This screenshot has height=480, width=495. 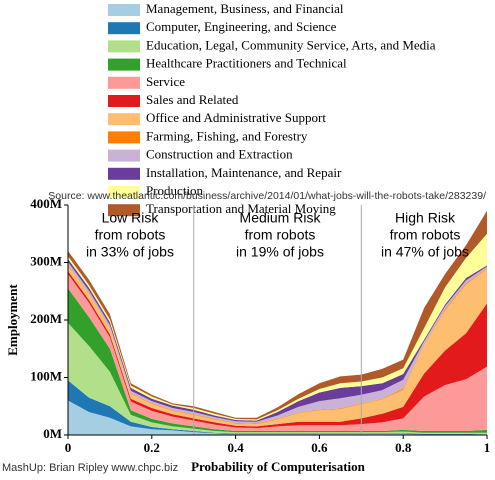 I want to click on y-tick-label: 200M, so click(x=46, y=318).